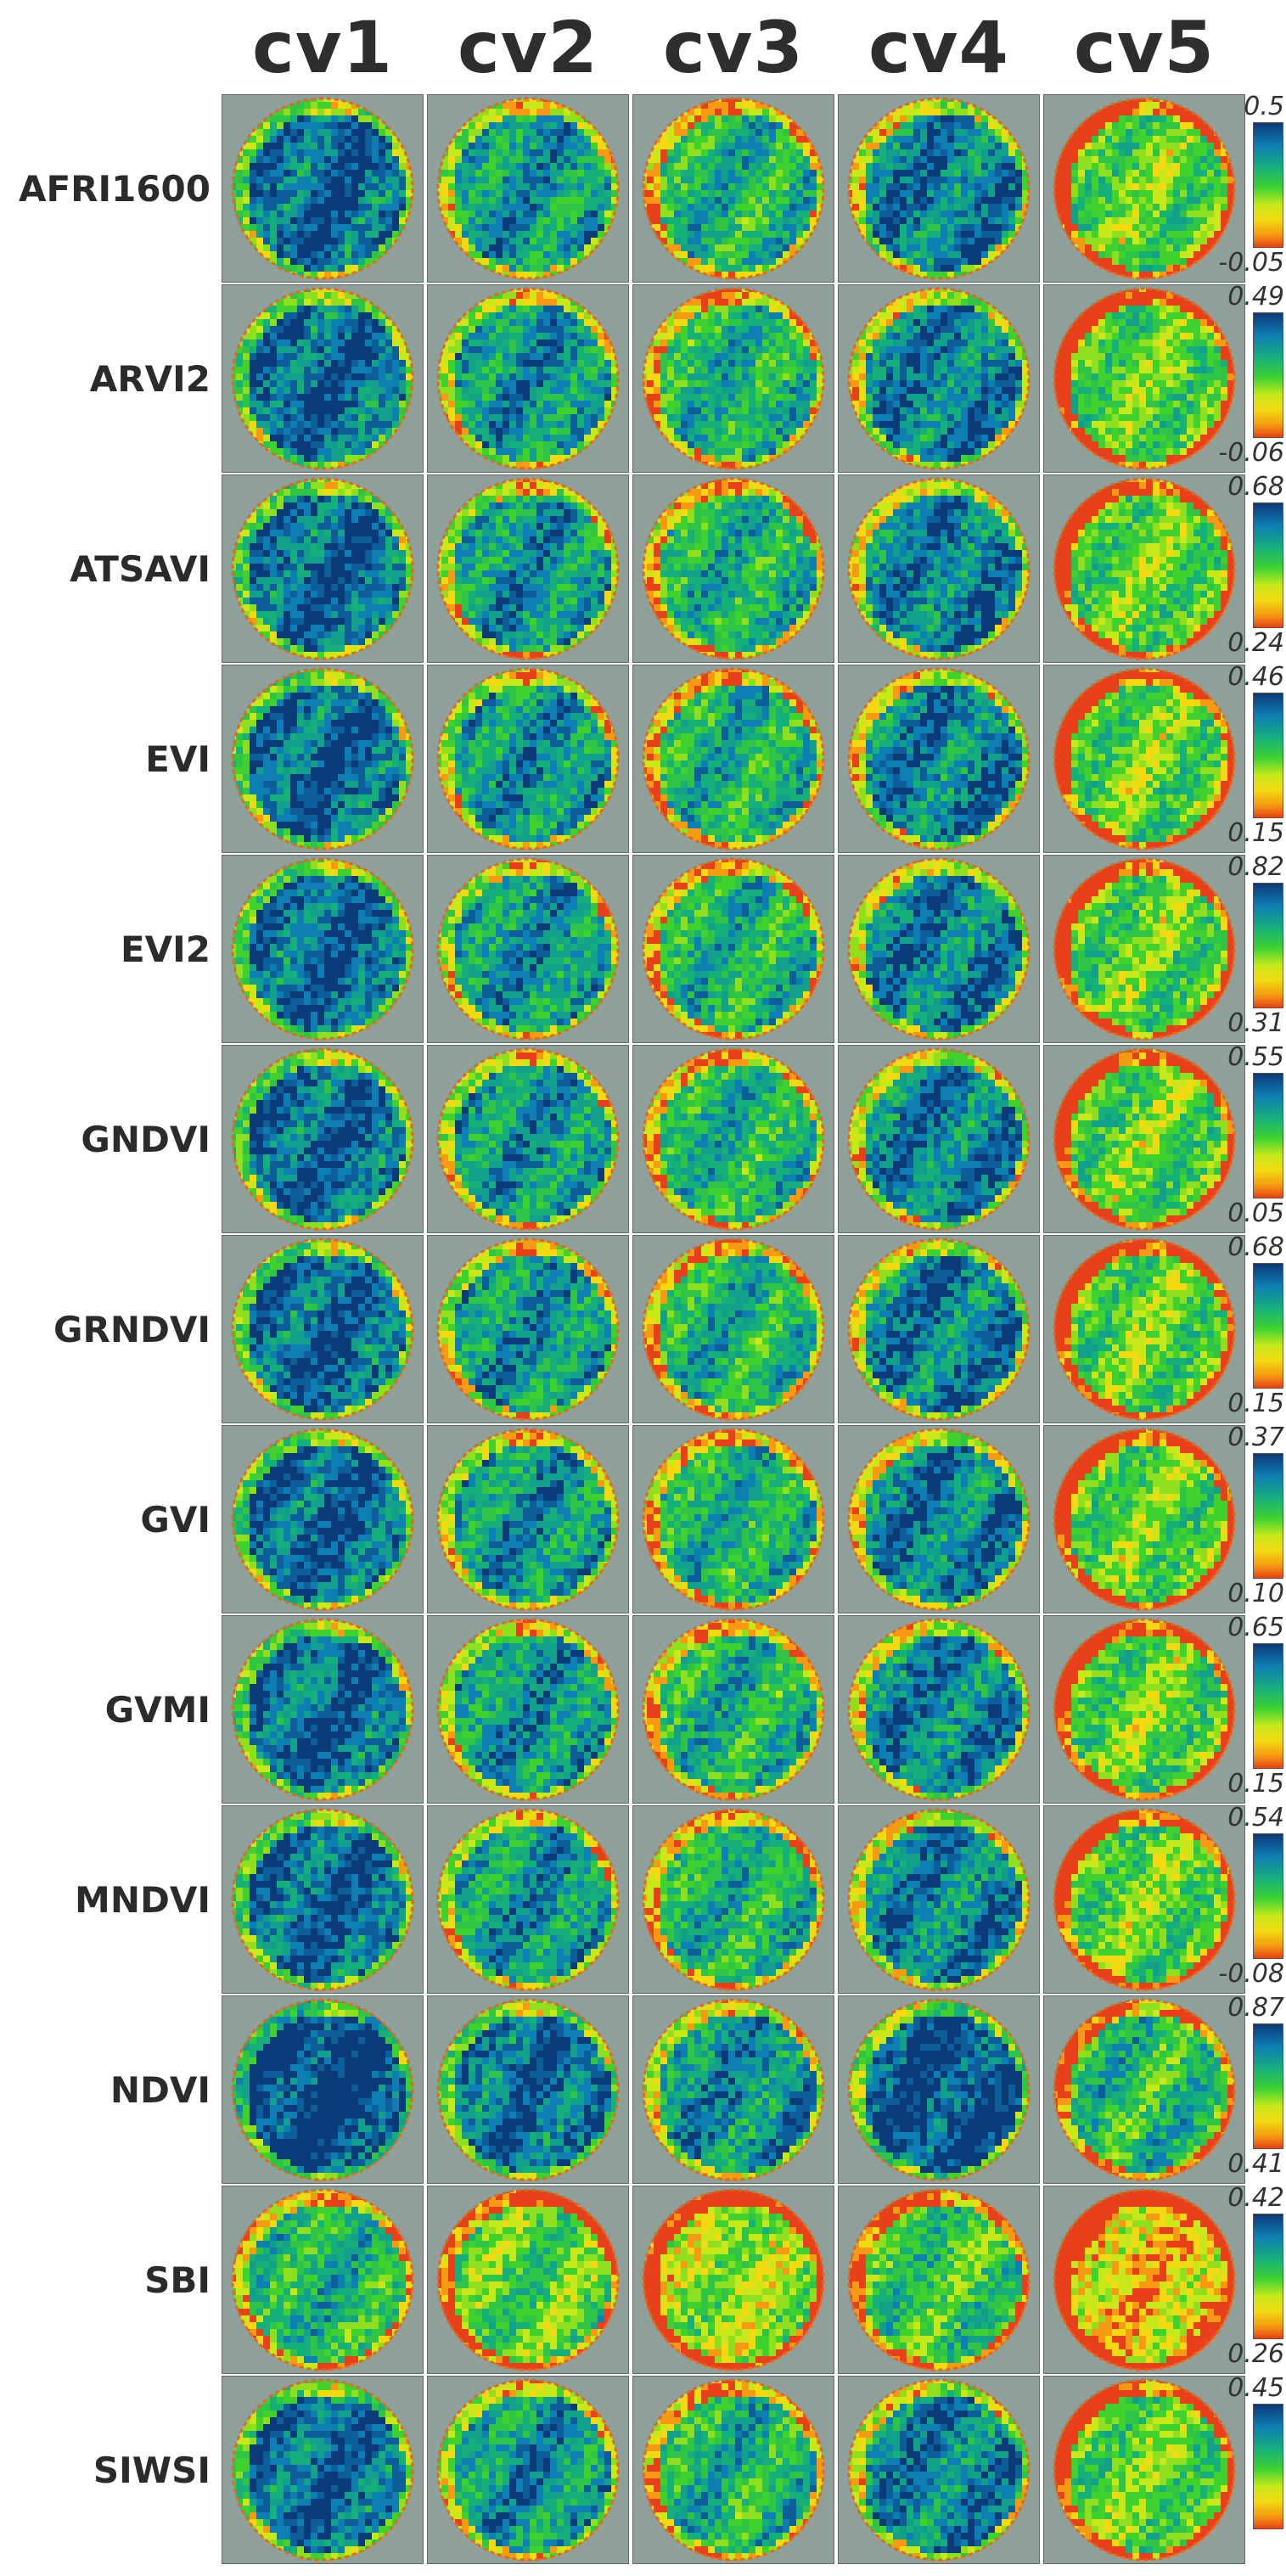 This screenshot has width=1286, height=2576. I want to click on colorbar-max-label: 0.46, so click(1255, 677).